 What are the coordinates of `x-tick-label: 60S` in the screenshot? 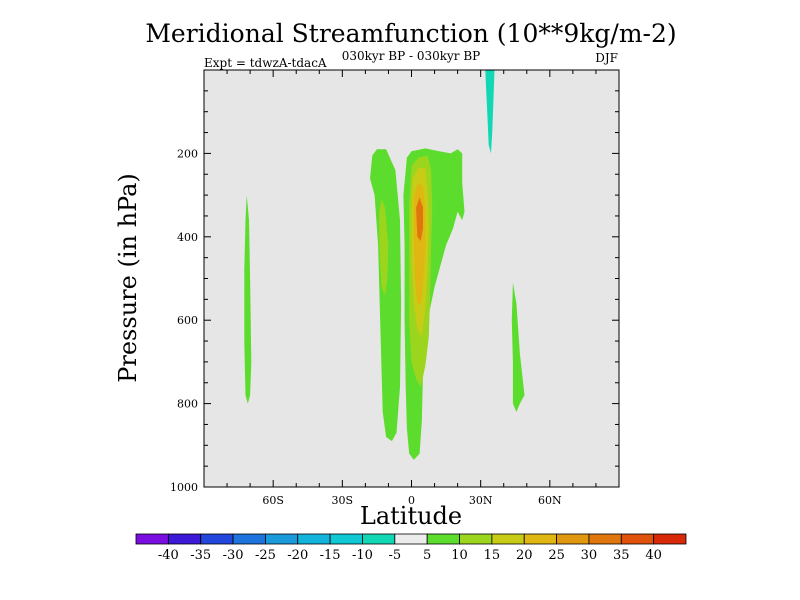 It's located at (273, 500).